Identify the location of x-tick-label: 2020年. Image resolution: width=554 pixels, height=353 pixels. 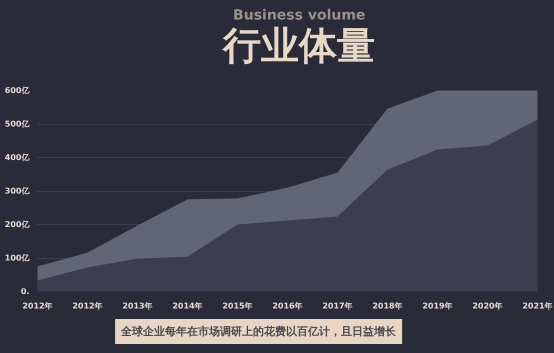
(487, 306).